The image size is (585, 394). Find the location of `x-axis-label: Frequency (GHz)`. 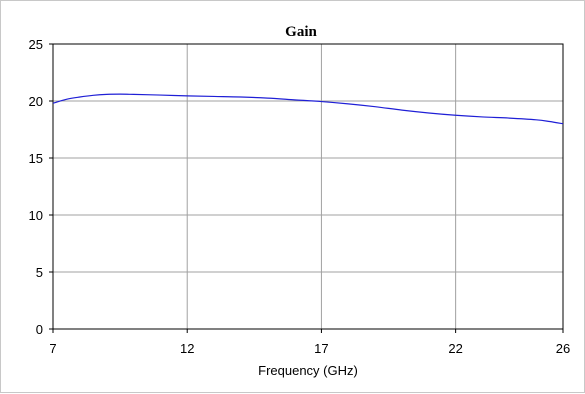

x-axis-label: Frequency (GHz) is located at coordinates (308, 370).